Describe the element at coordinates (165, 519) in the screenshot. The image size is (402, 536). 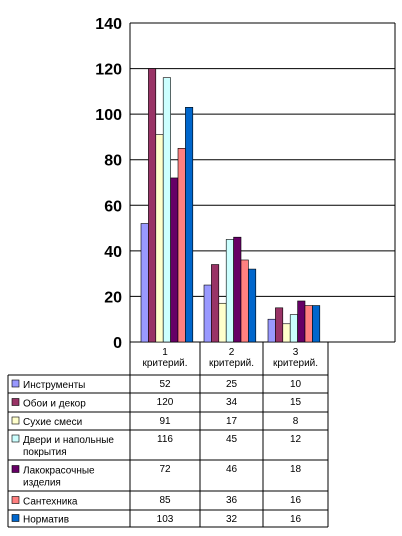
I see `table-value: 103` at that location.